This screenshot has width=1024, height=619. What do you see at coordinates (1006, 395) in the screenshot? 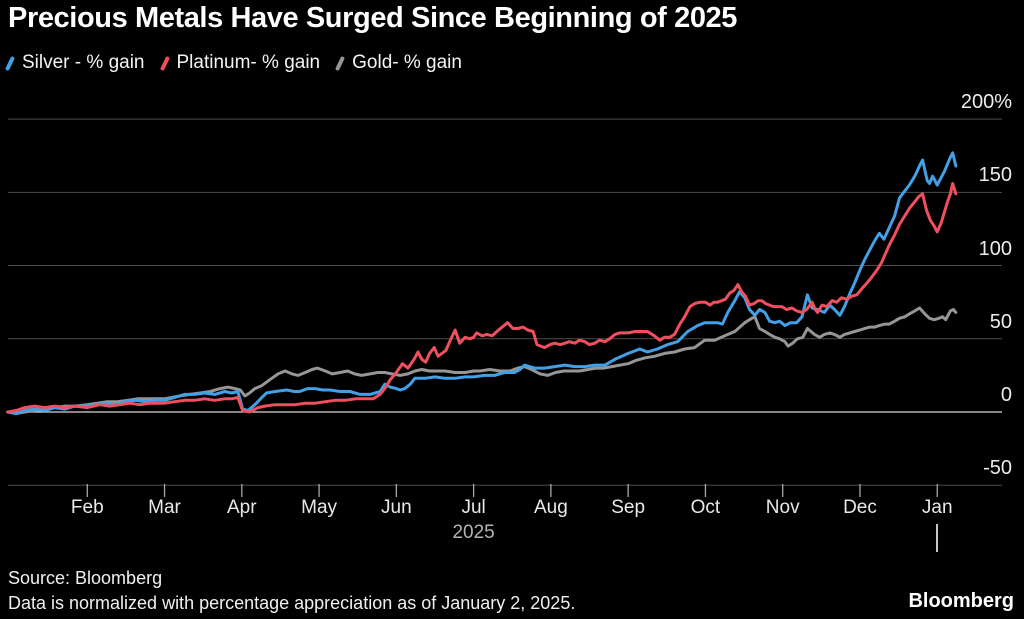
I see `y-tick-label: 0` at bounding box center [1006, 395].